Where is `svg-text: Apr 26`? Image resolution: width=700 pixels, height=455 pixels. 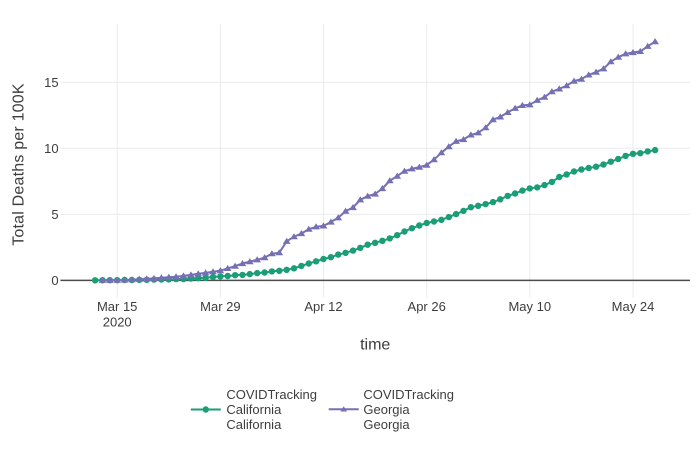 svg-text: Apr 26 is located at coordinates (427, 306).